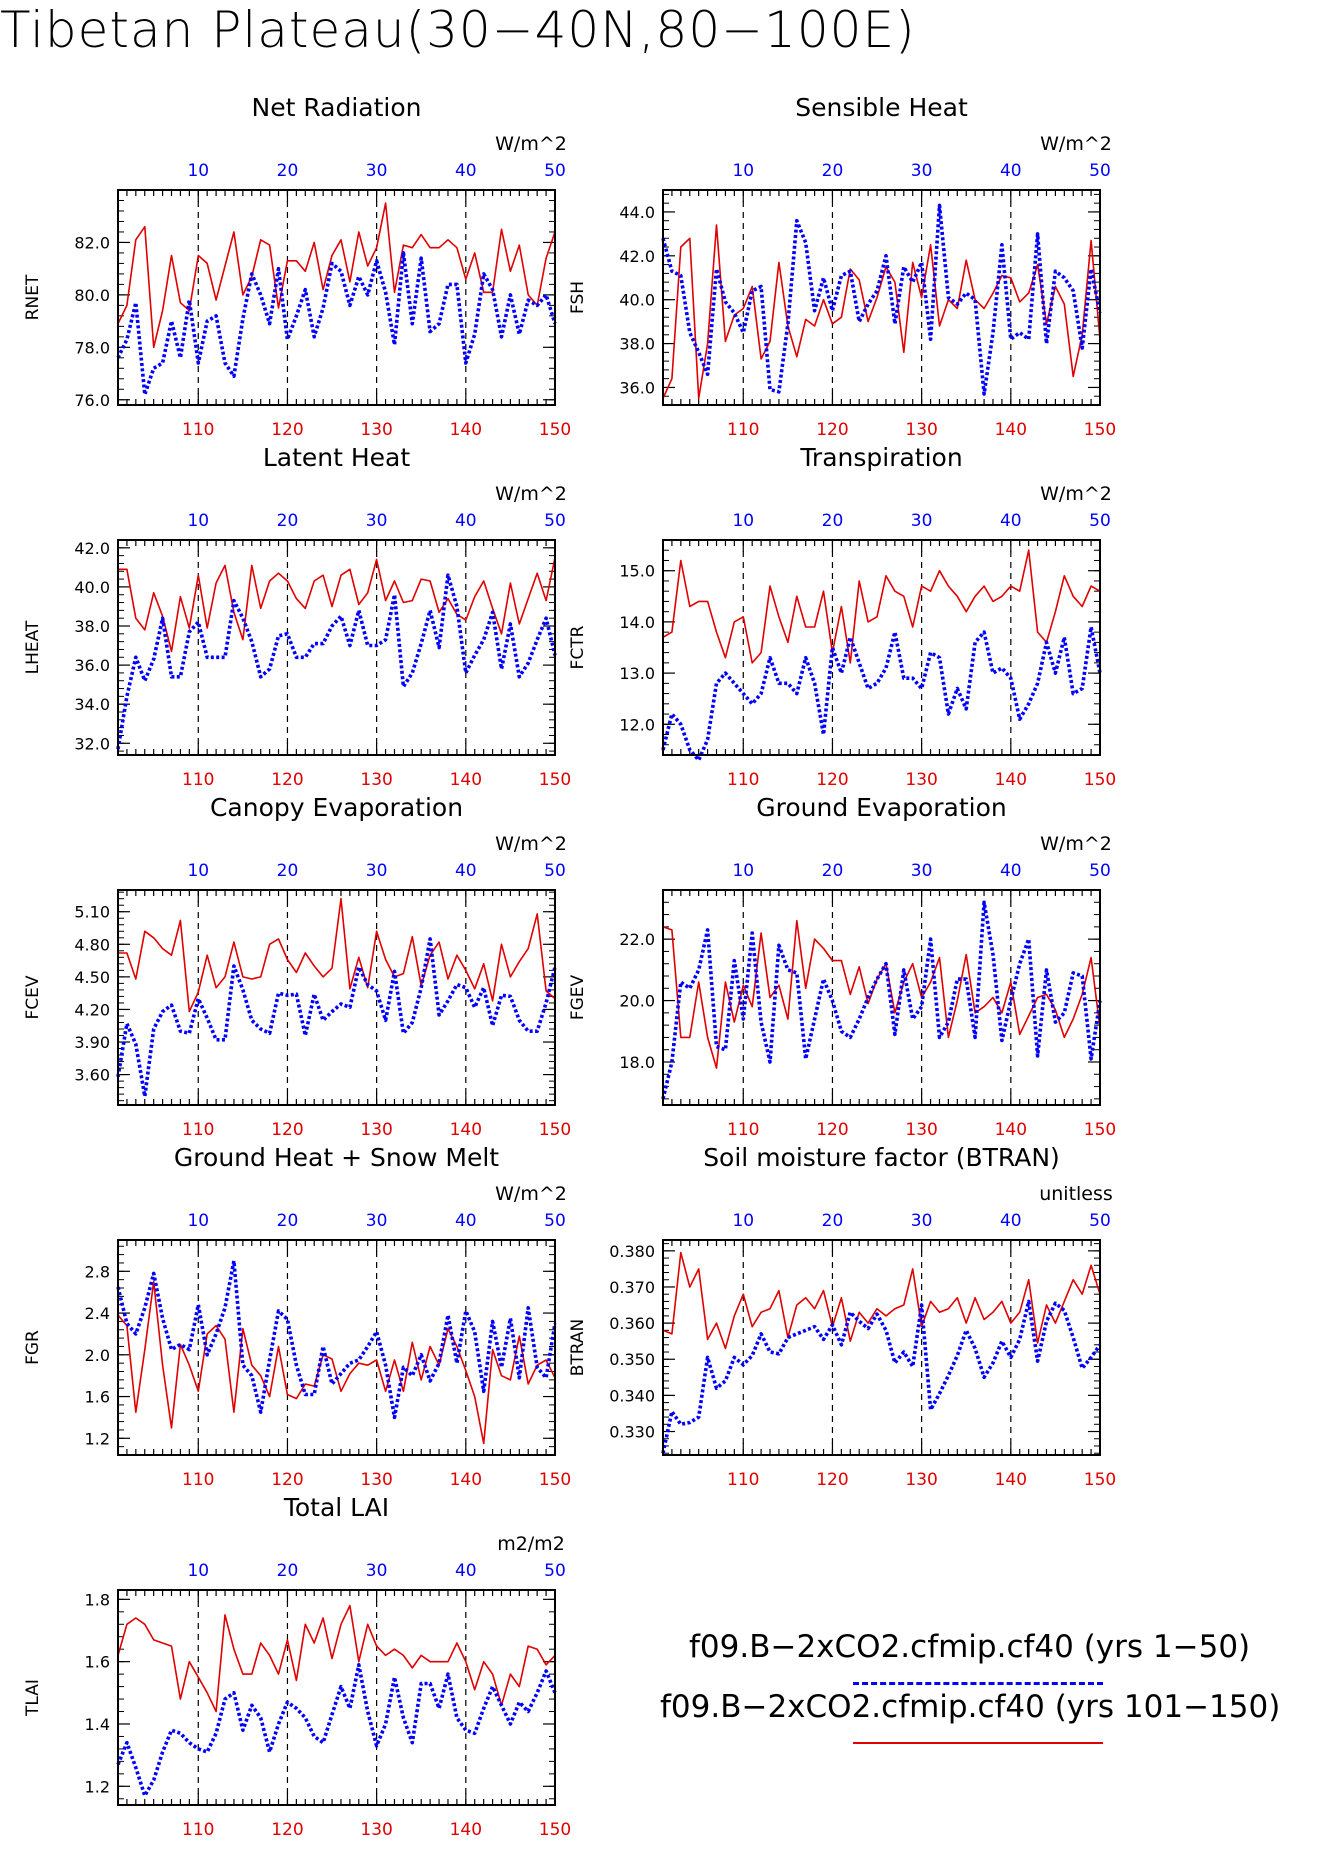 This screenshot has height=1849, width=1325. What do you see at coordinates (970, 1647) in the screenshot?
I see `legend-entry-yrs-1-50: f09.B−2xCO2.cfmip.cf40 (yrs 1−50)` at bounding box center [970, 1647].